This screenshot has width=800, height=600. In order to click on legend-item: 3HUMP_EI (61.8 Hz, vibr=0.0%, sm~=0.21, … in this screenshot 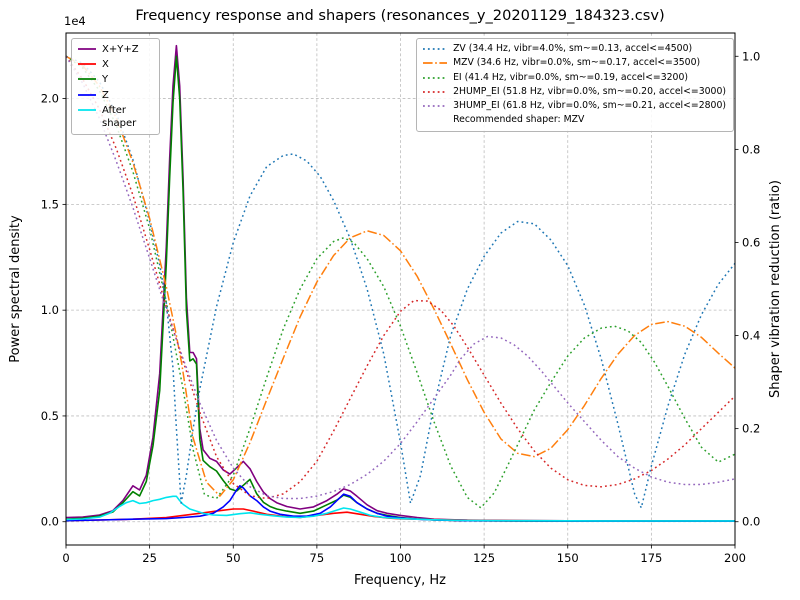, I will do `click(574, 106)`.